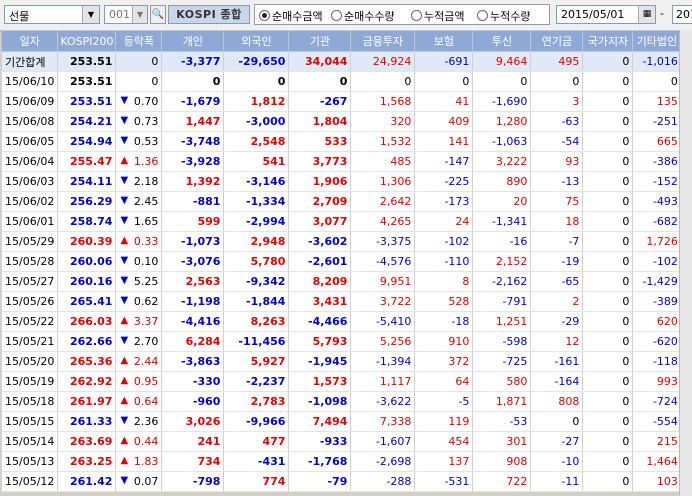  Describe the element at coordinates (319, 161) in the screenshot. I see `inst-cell: 3,773` at that location.